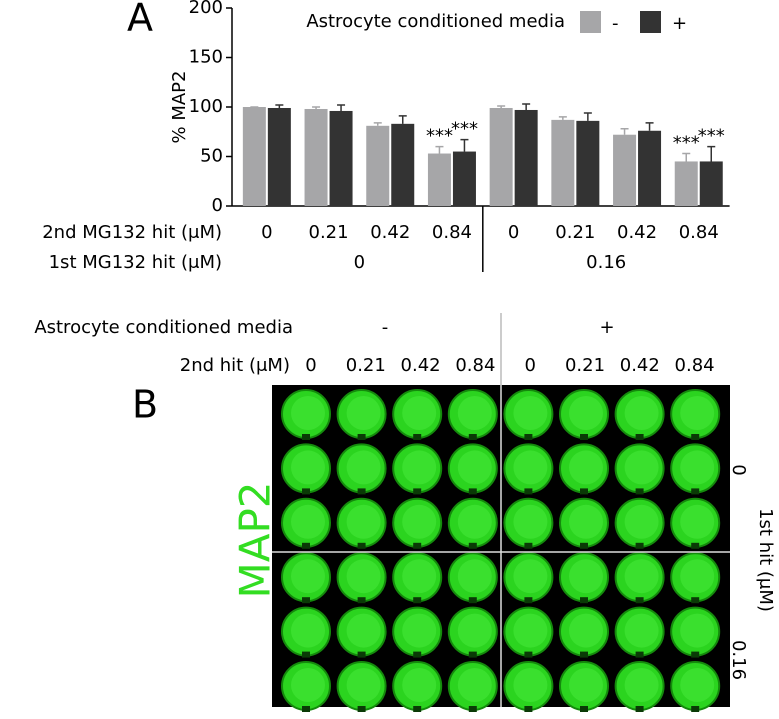 The height and width of the screenshot is (719, 779). I want to click on media-label: +, so click(606, 327).